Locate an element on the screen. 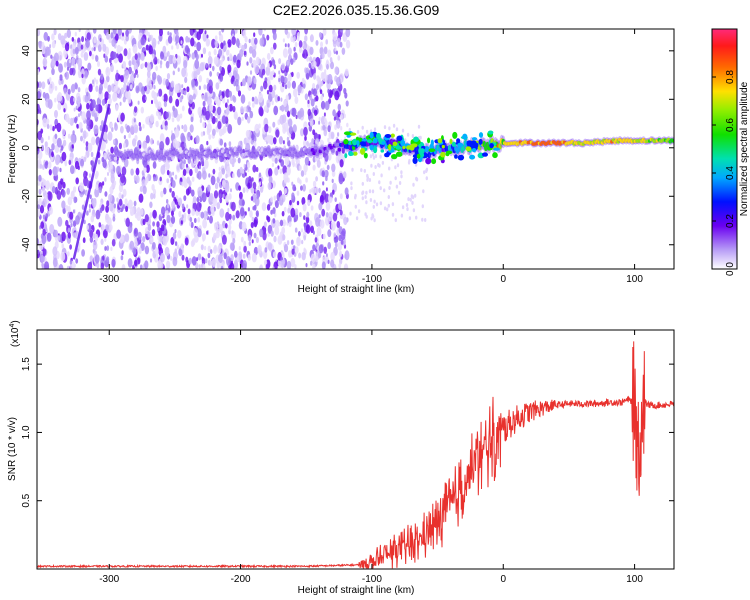 The image size is (750, 600). y-tick-label: -20 is located at coordinates (26, 196).